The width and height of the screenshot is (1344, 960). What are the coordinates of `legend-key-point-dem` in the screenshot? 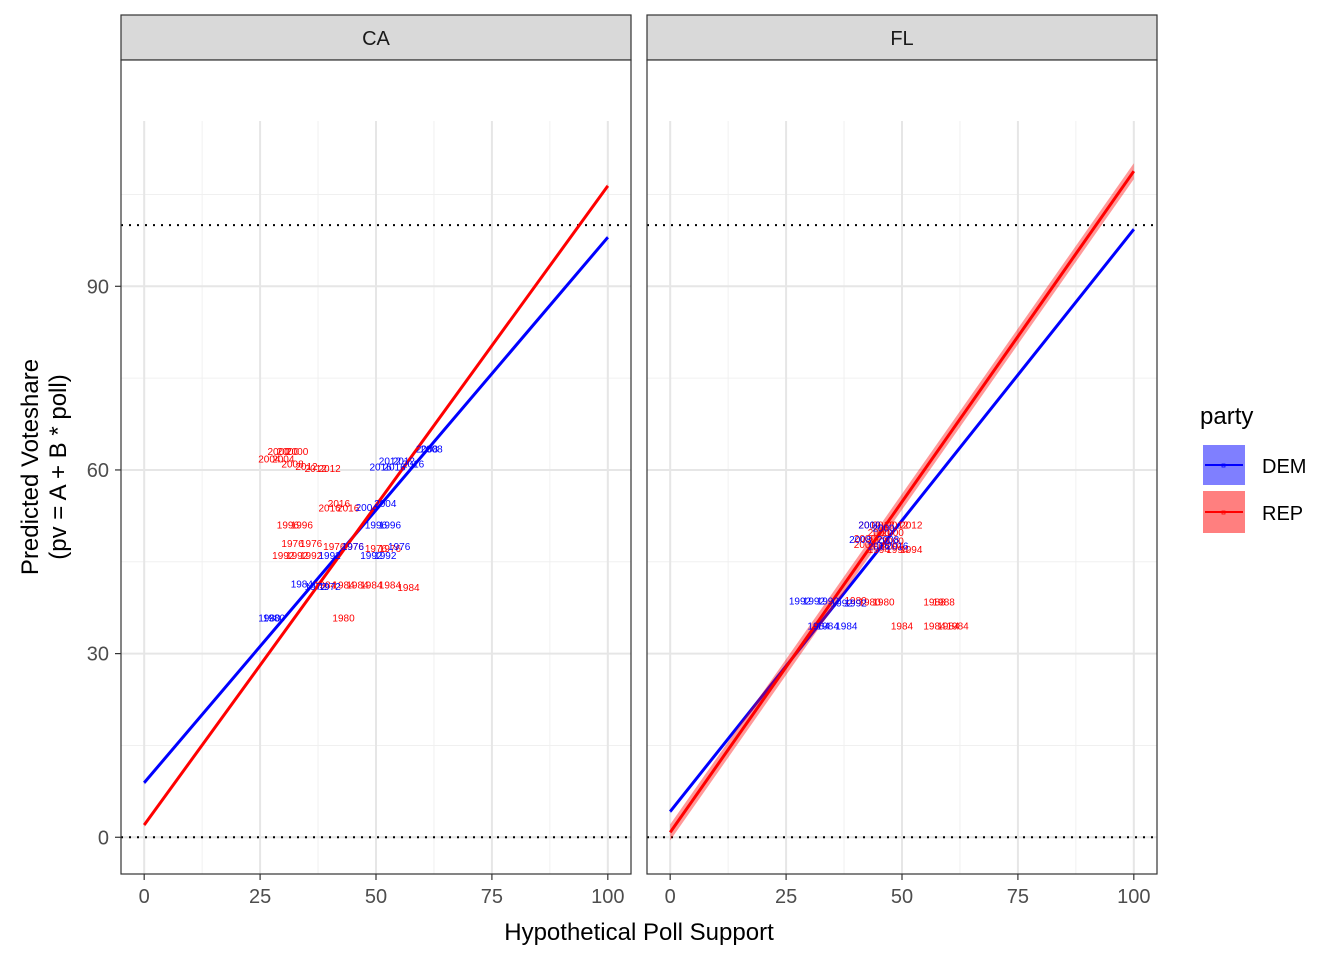 It's located at (1223, 465).